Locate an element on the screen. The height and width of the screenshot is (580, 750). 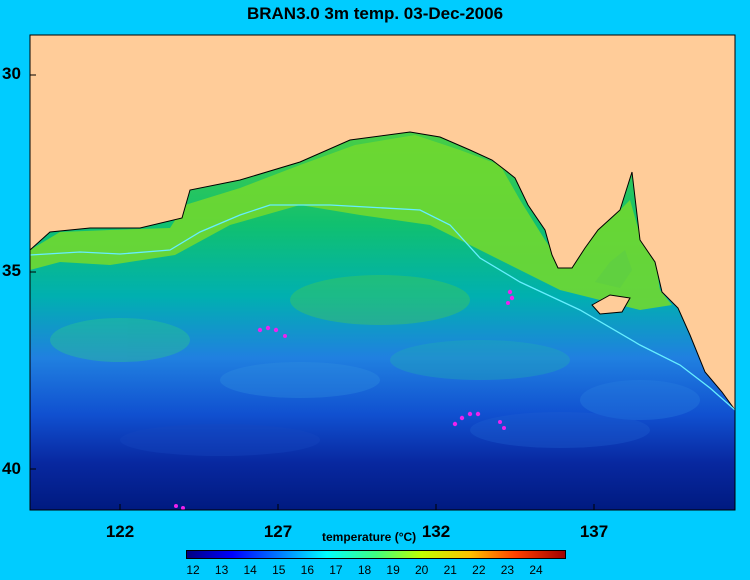
colorbar-tick-label: 13 is located at coordinates (221, 570).